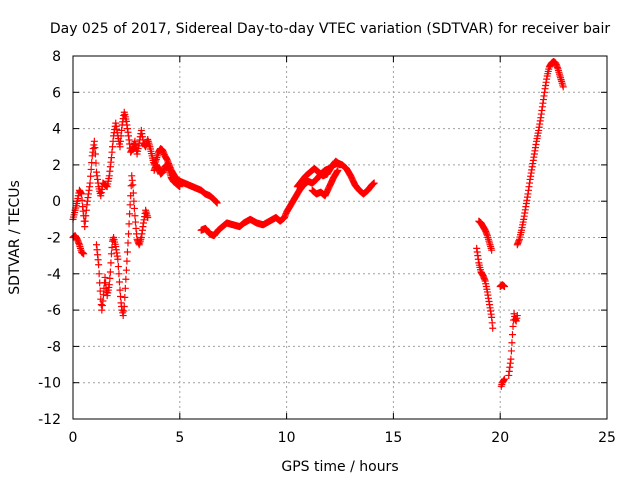  What do you see at coordinates (179, 438) in the screenshot?
I see `x-tick-label: 5` at bounding box center [179, 438].